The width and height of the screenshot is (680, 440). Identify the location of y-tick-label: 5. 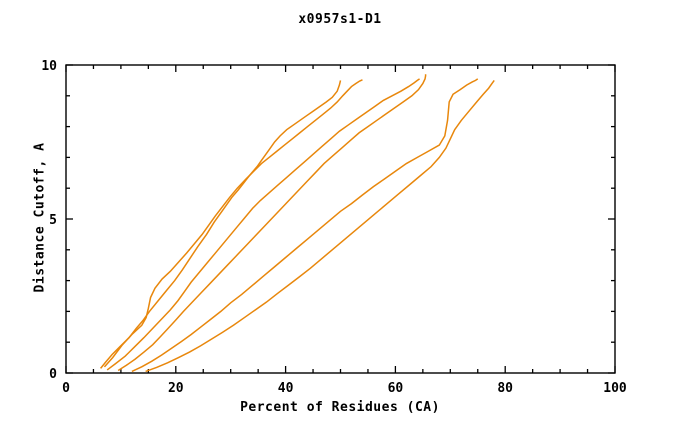
(53, 220).